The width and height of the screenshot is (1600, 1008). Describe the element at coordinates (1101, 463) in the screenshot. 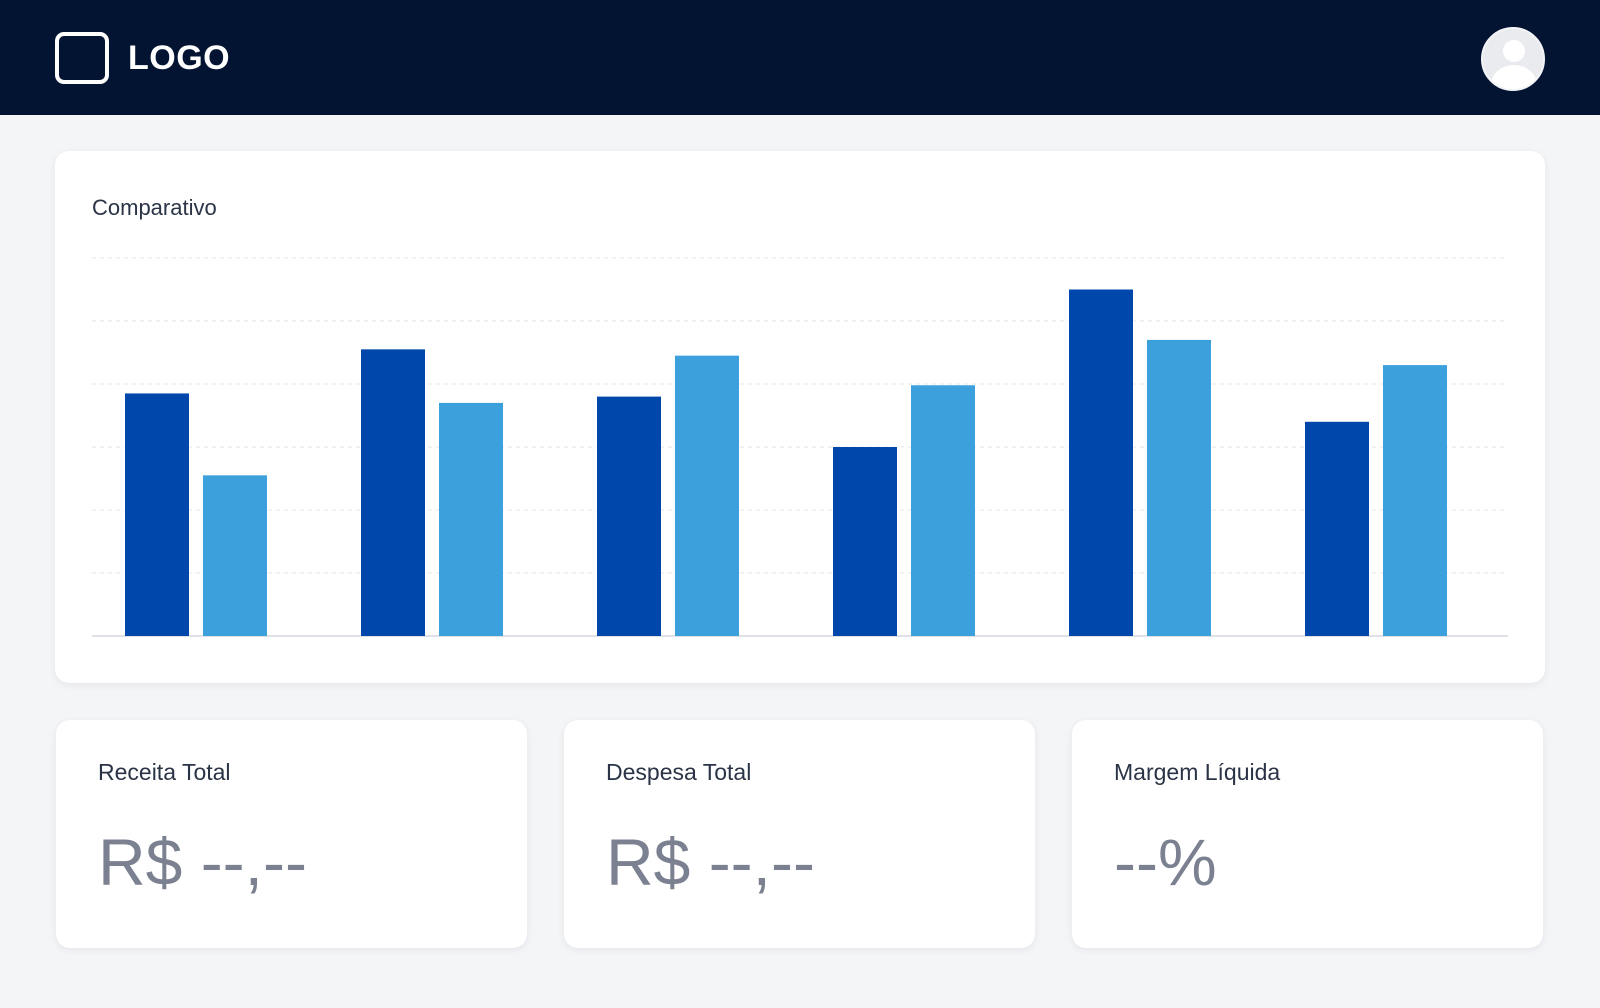

I see `chart-bar-series1-group5` at that location.